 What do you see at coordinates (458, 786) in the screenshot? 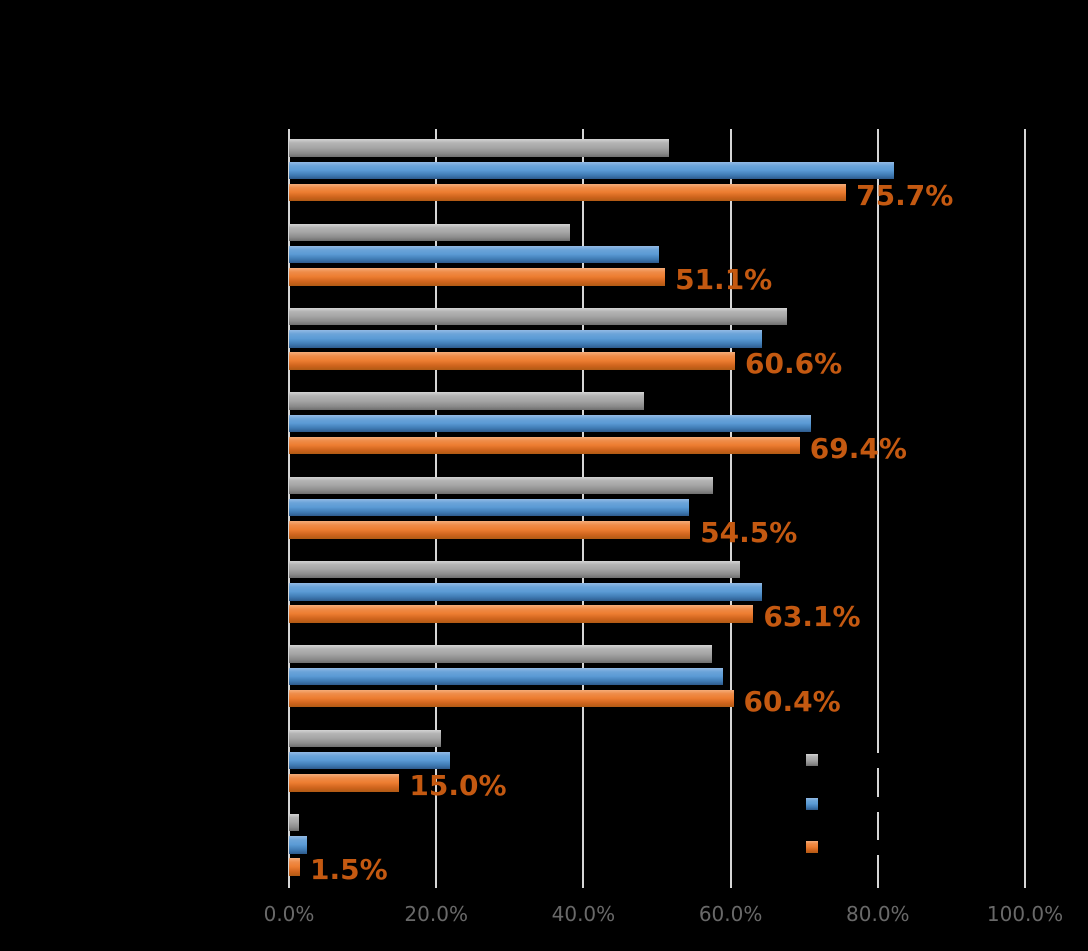
I see `bar-data-label: 15.0%` at bounding box center [458, 786].